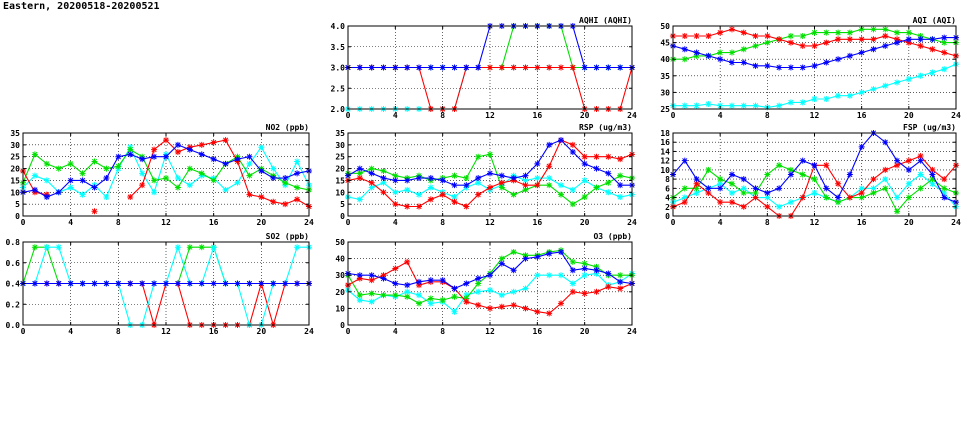 The height and width of the screenshot is (447, 975). What do you see at coordinates (956, 222) in the screenshot?
I see `fsp-xtick-label: 24` at bounding box center [956, 222].